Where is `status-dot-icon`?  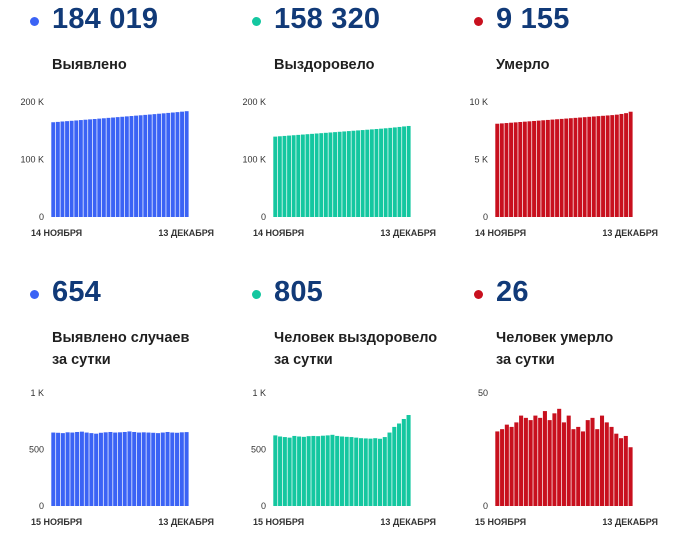 status-dot-icon is located at coordinates (478, 21).